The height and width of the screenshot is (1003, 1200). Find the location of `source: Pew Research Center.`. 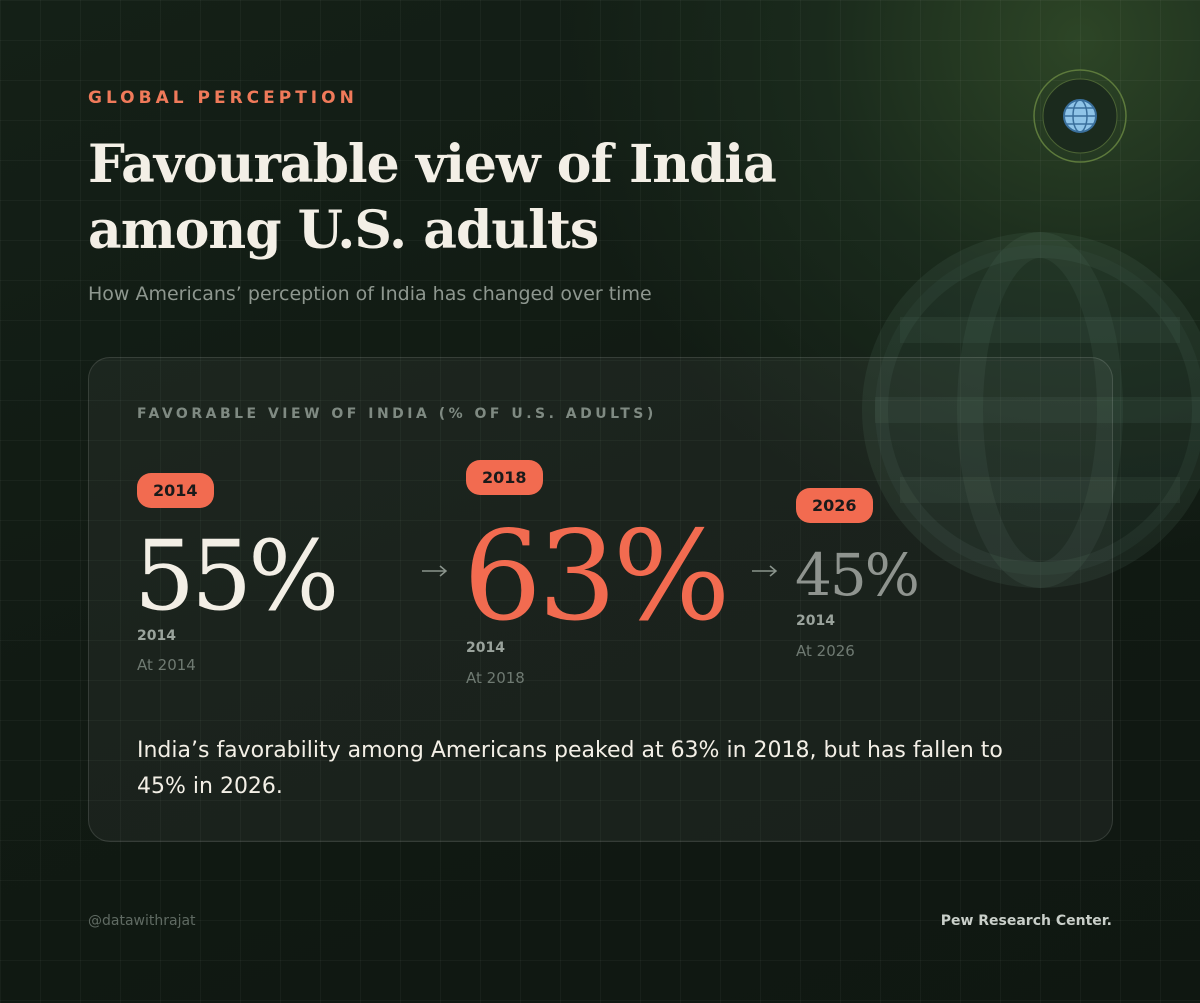

source: Pew Research Center. is located at coordinates (1026, 921).